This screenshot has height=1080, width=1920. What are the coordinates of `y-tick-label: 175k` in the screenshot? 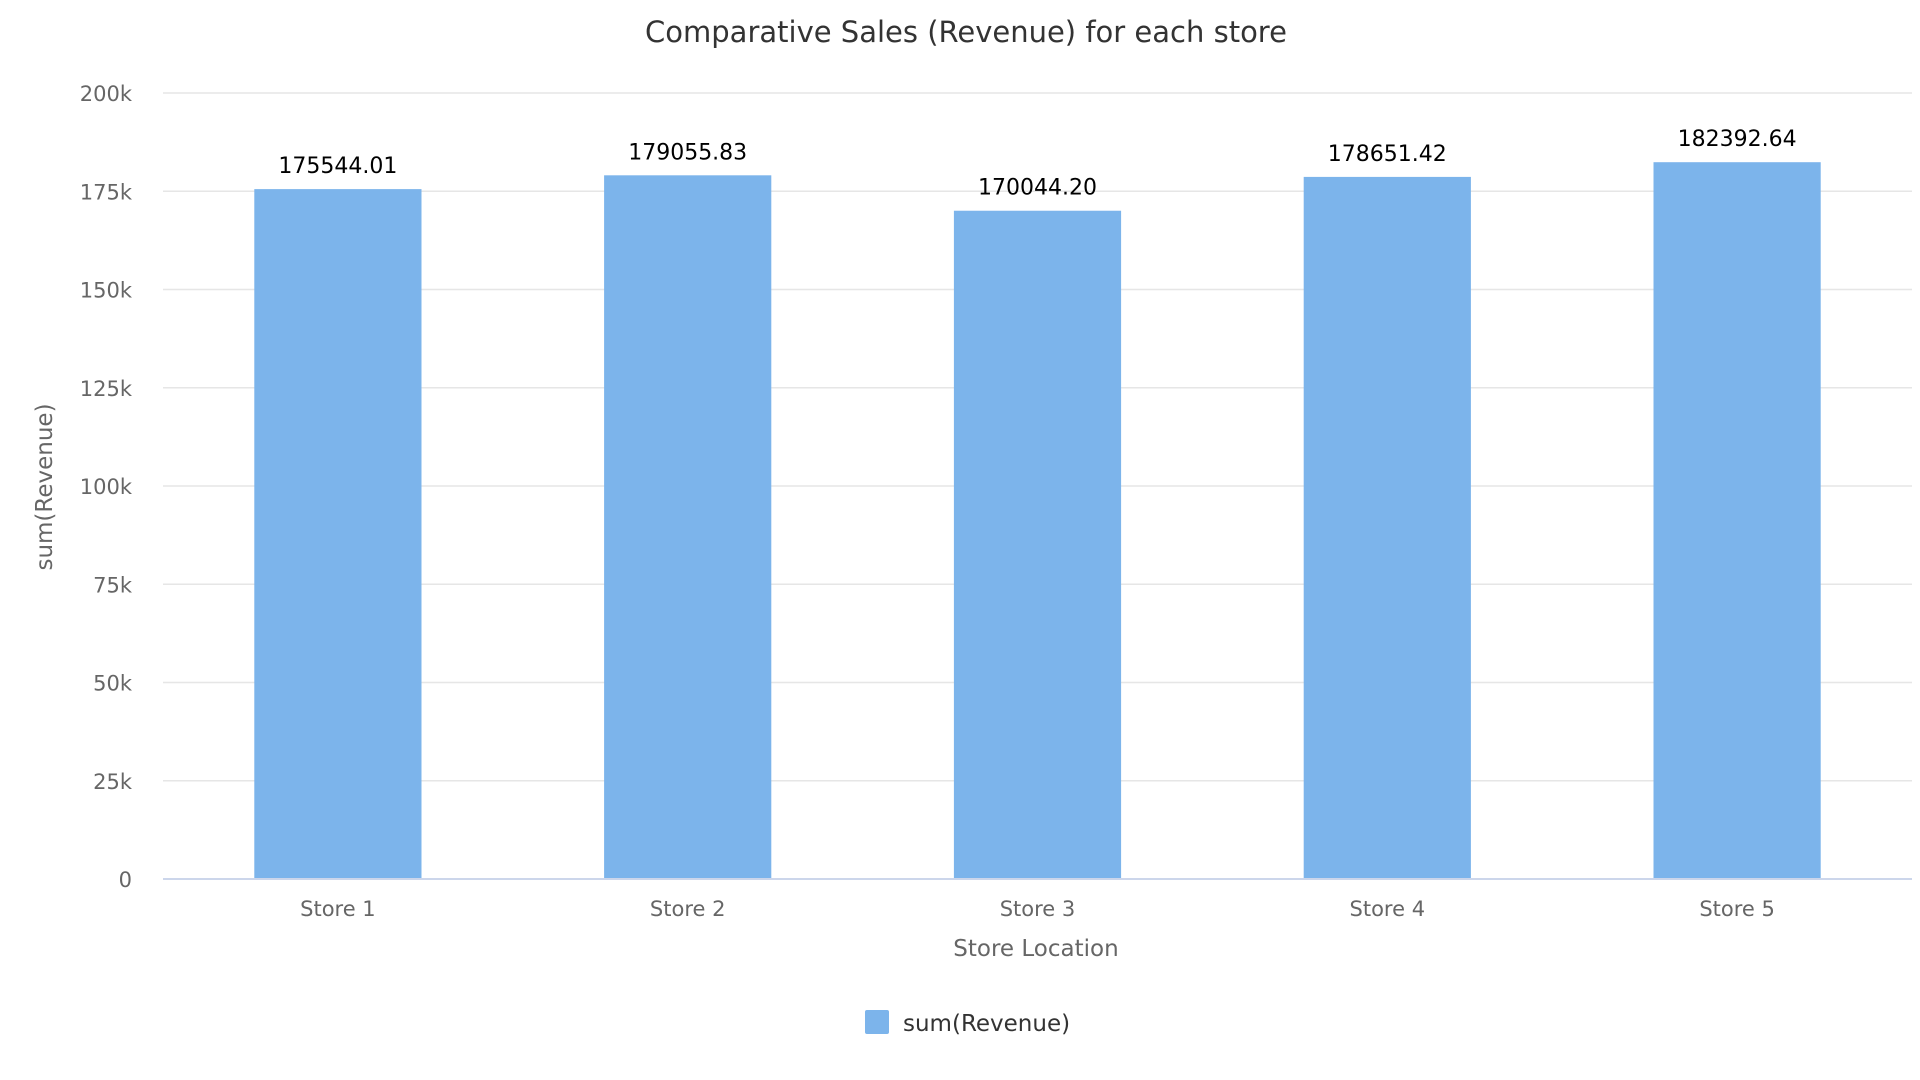 It's located at (106, 192).